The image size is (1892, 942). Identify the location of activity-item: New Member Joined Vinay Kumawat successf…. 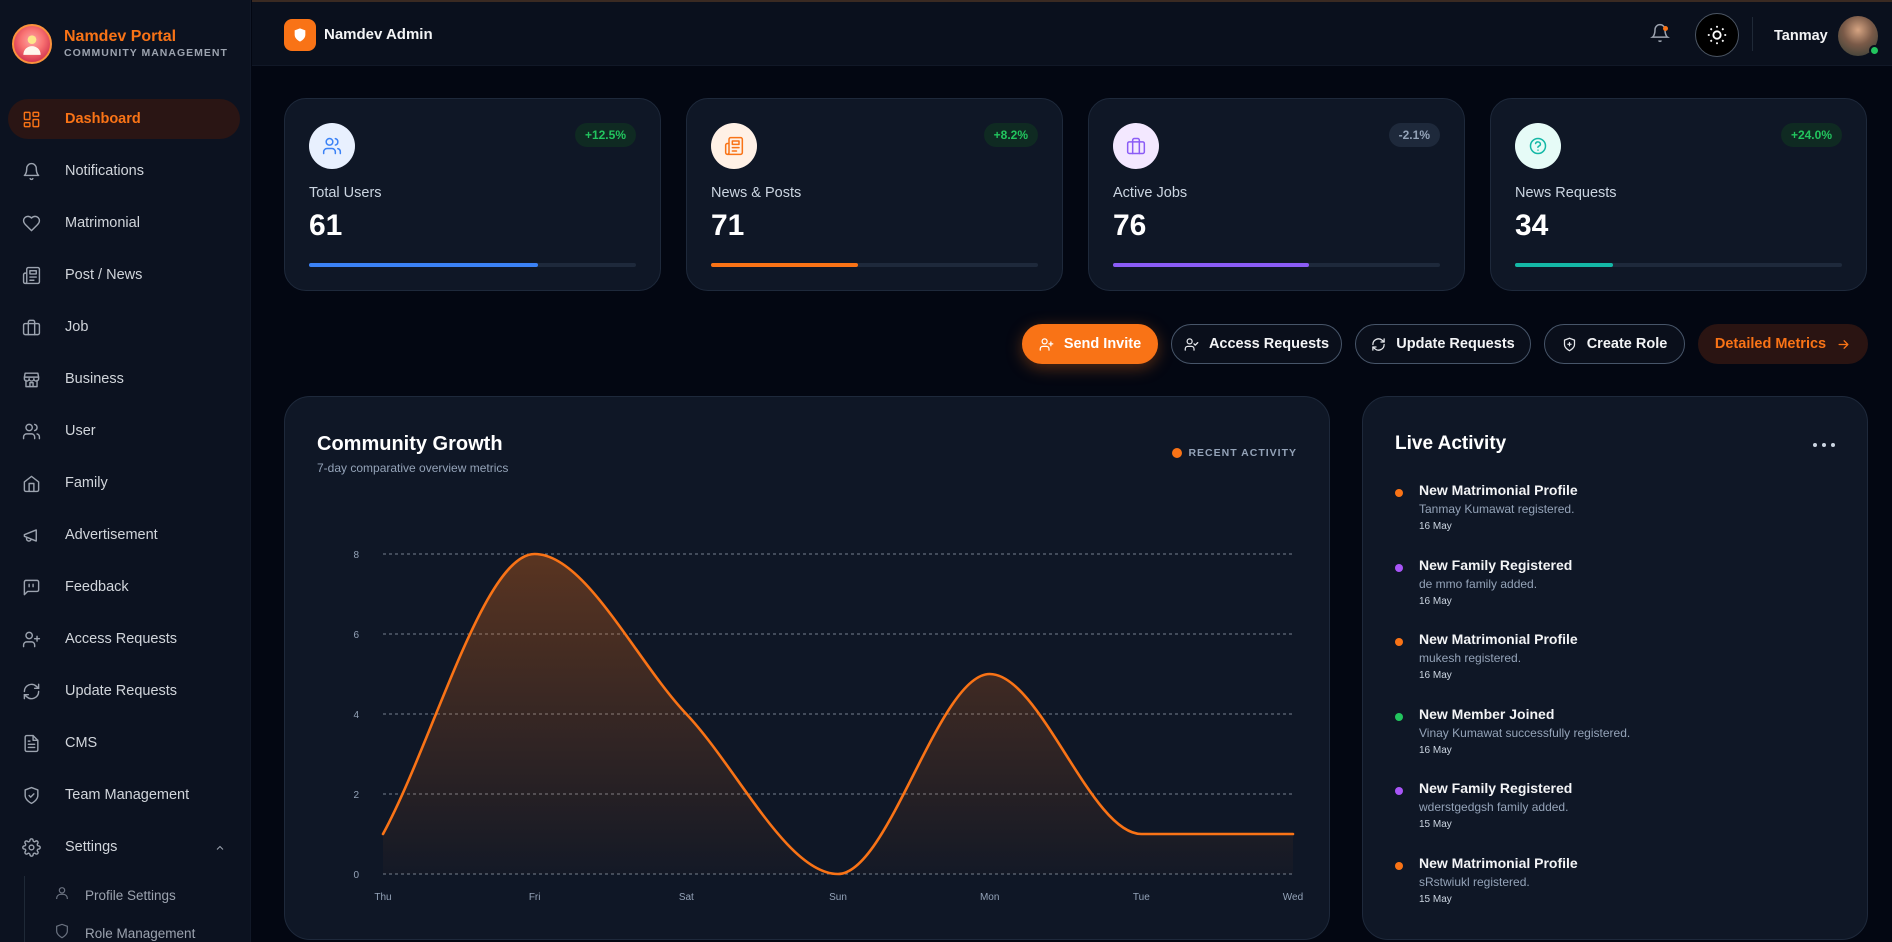
(1615, 742).